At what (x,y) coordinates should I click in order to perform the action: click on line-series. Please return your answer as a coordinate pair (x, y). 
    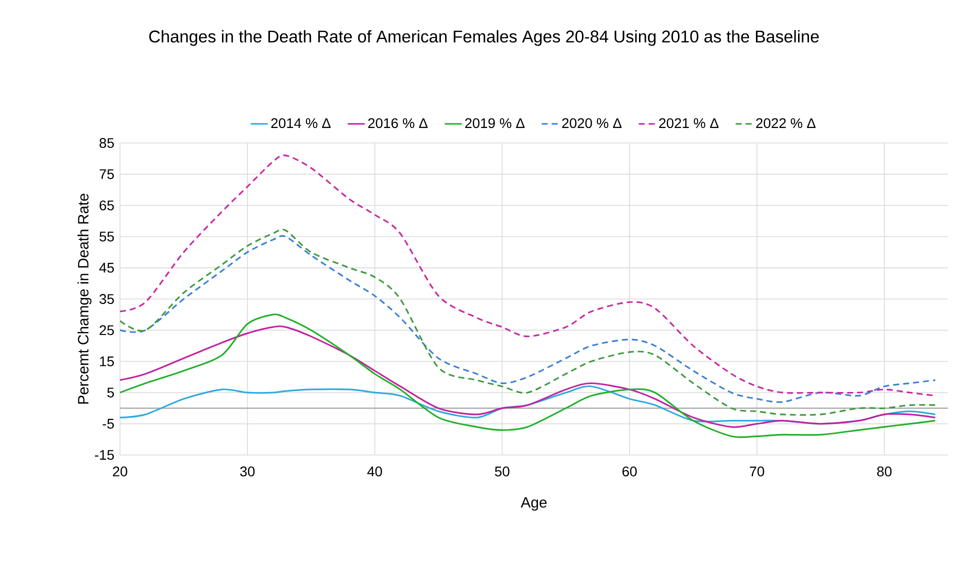
    Looking at the image, I should click on (528, 405).